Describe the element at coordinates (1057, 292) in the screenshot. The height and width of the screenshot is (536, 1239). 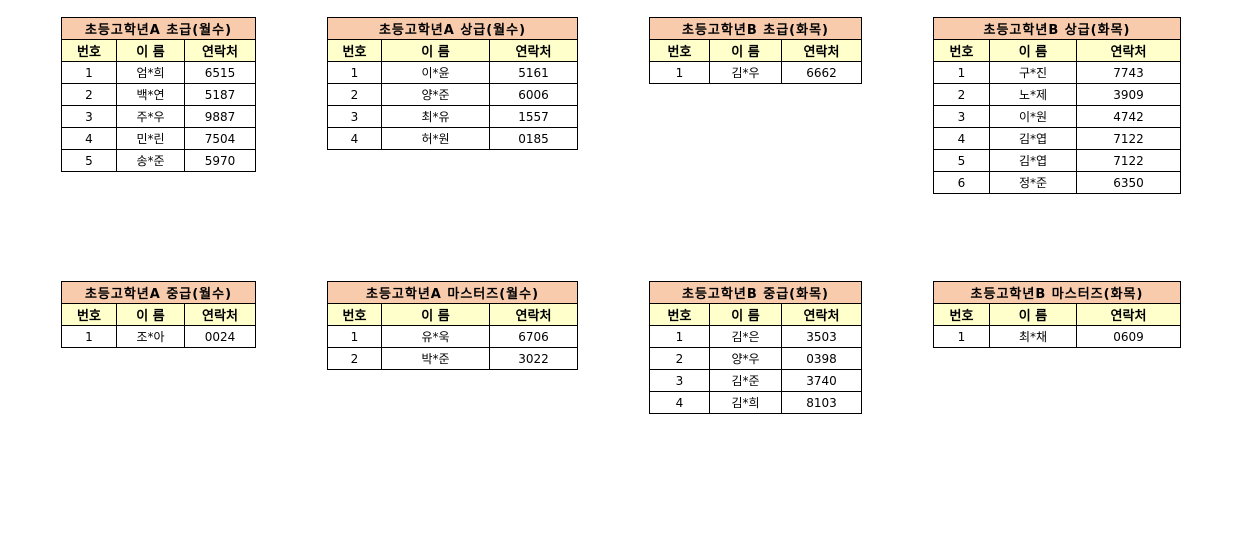
I see `table-title: 초등고학년B 마스터즈(화목)` at that location.